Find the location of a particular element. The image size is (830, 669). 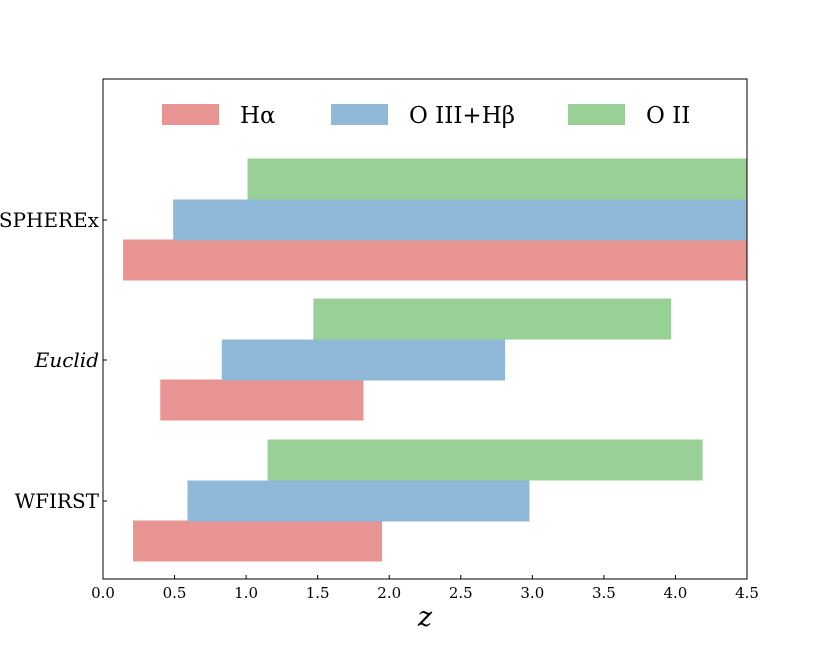

x-tick-label: 2.5 is located at coordinates (461, 593).